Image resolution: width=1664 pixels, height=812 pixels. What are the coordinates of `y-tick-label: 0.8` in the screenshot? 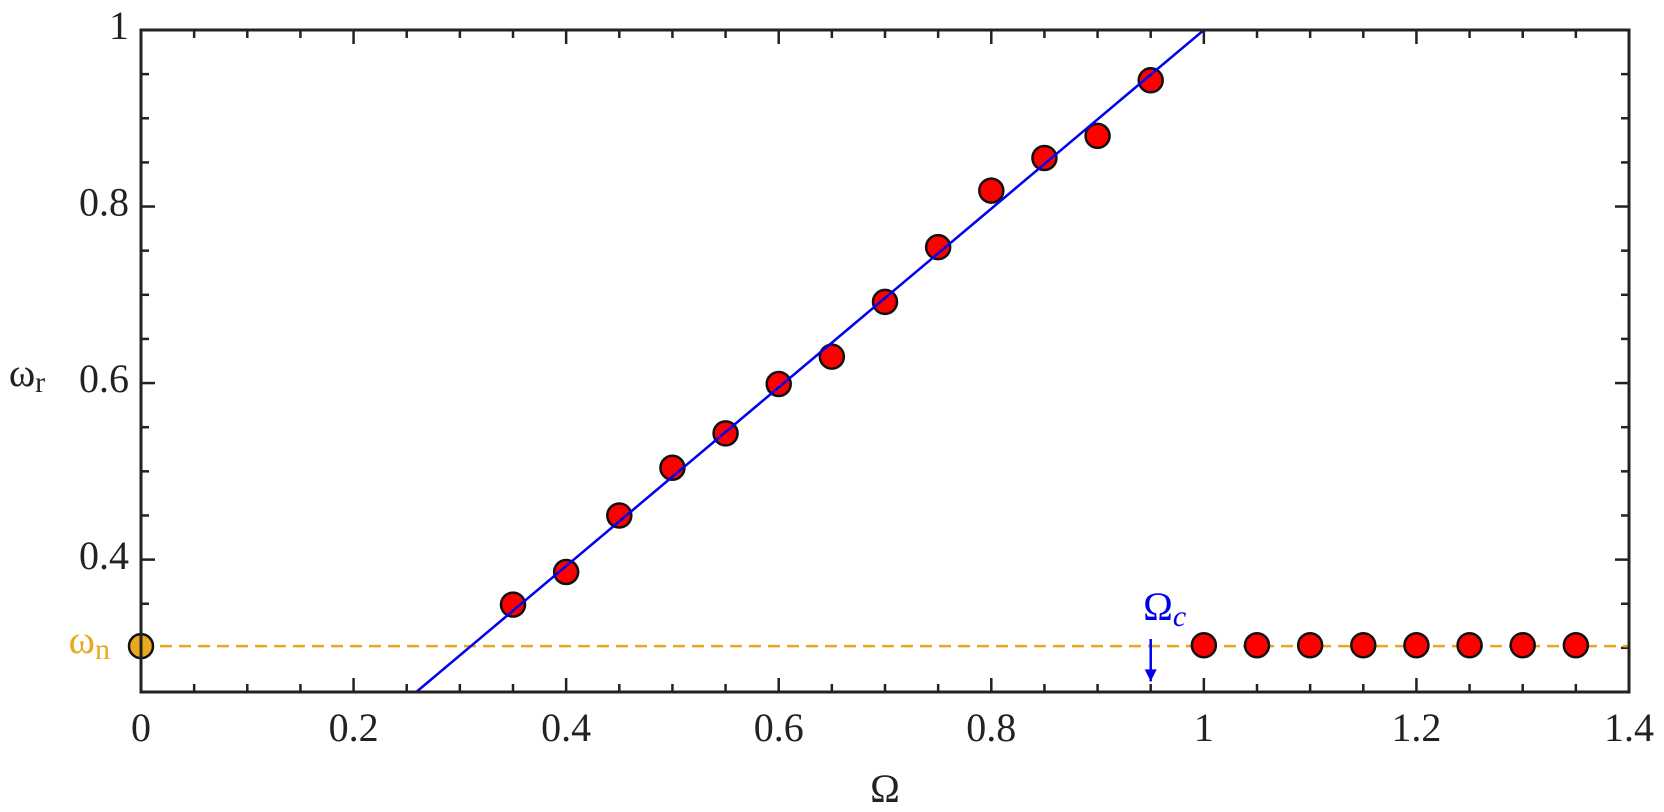 It's located at (104, 202).